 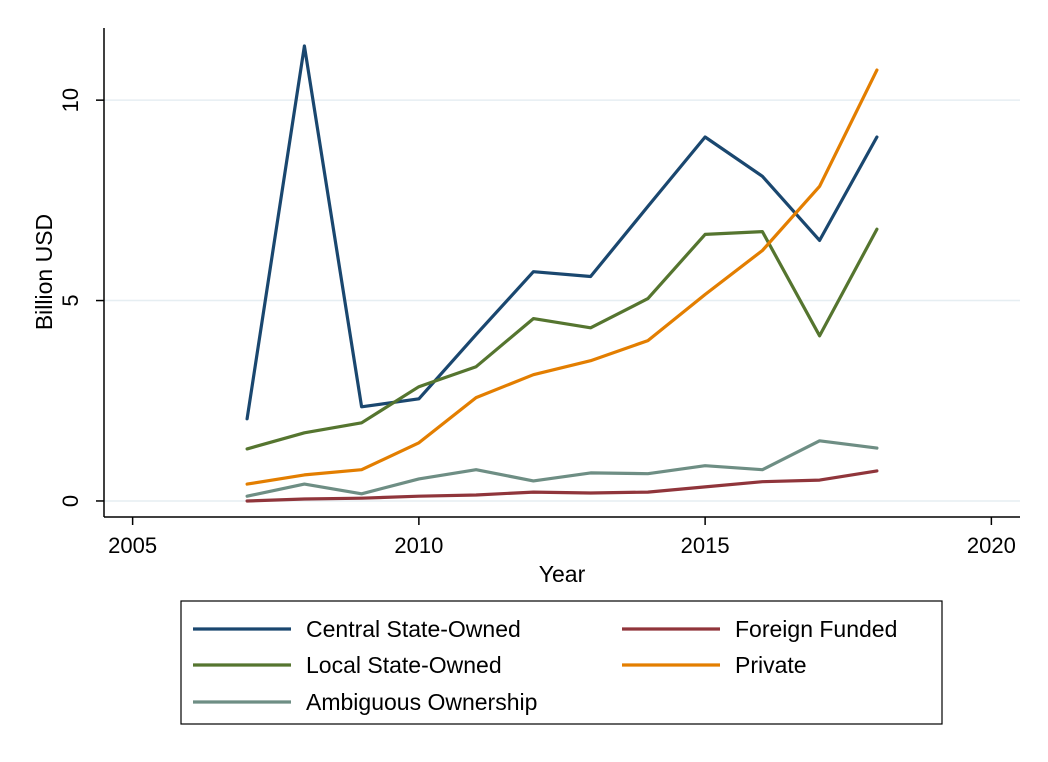 I want to click on legend-label-0: Central State-Owned, so click(x=413, y=629).